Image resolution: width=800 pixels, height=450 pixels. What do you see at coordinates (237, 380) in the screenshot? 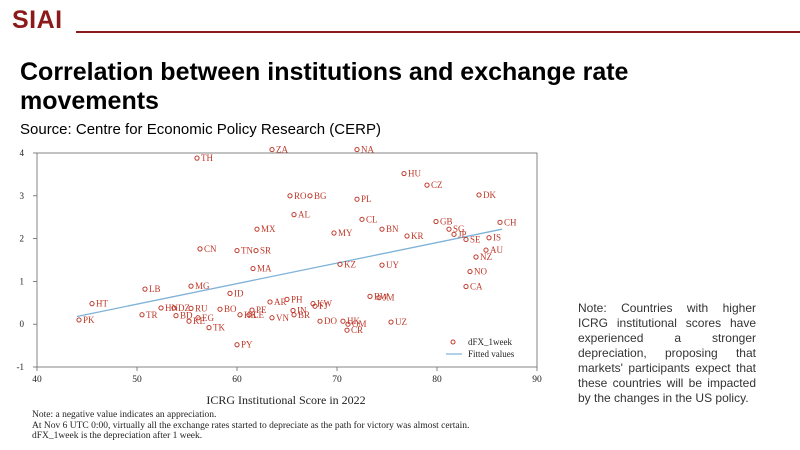
I see `x-tick-label: 60` at bounding box center [237, 380].